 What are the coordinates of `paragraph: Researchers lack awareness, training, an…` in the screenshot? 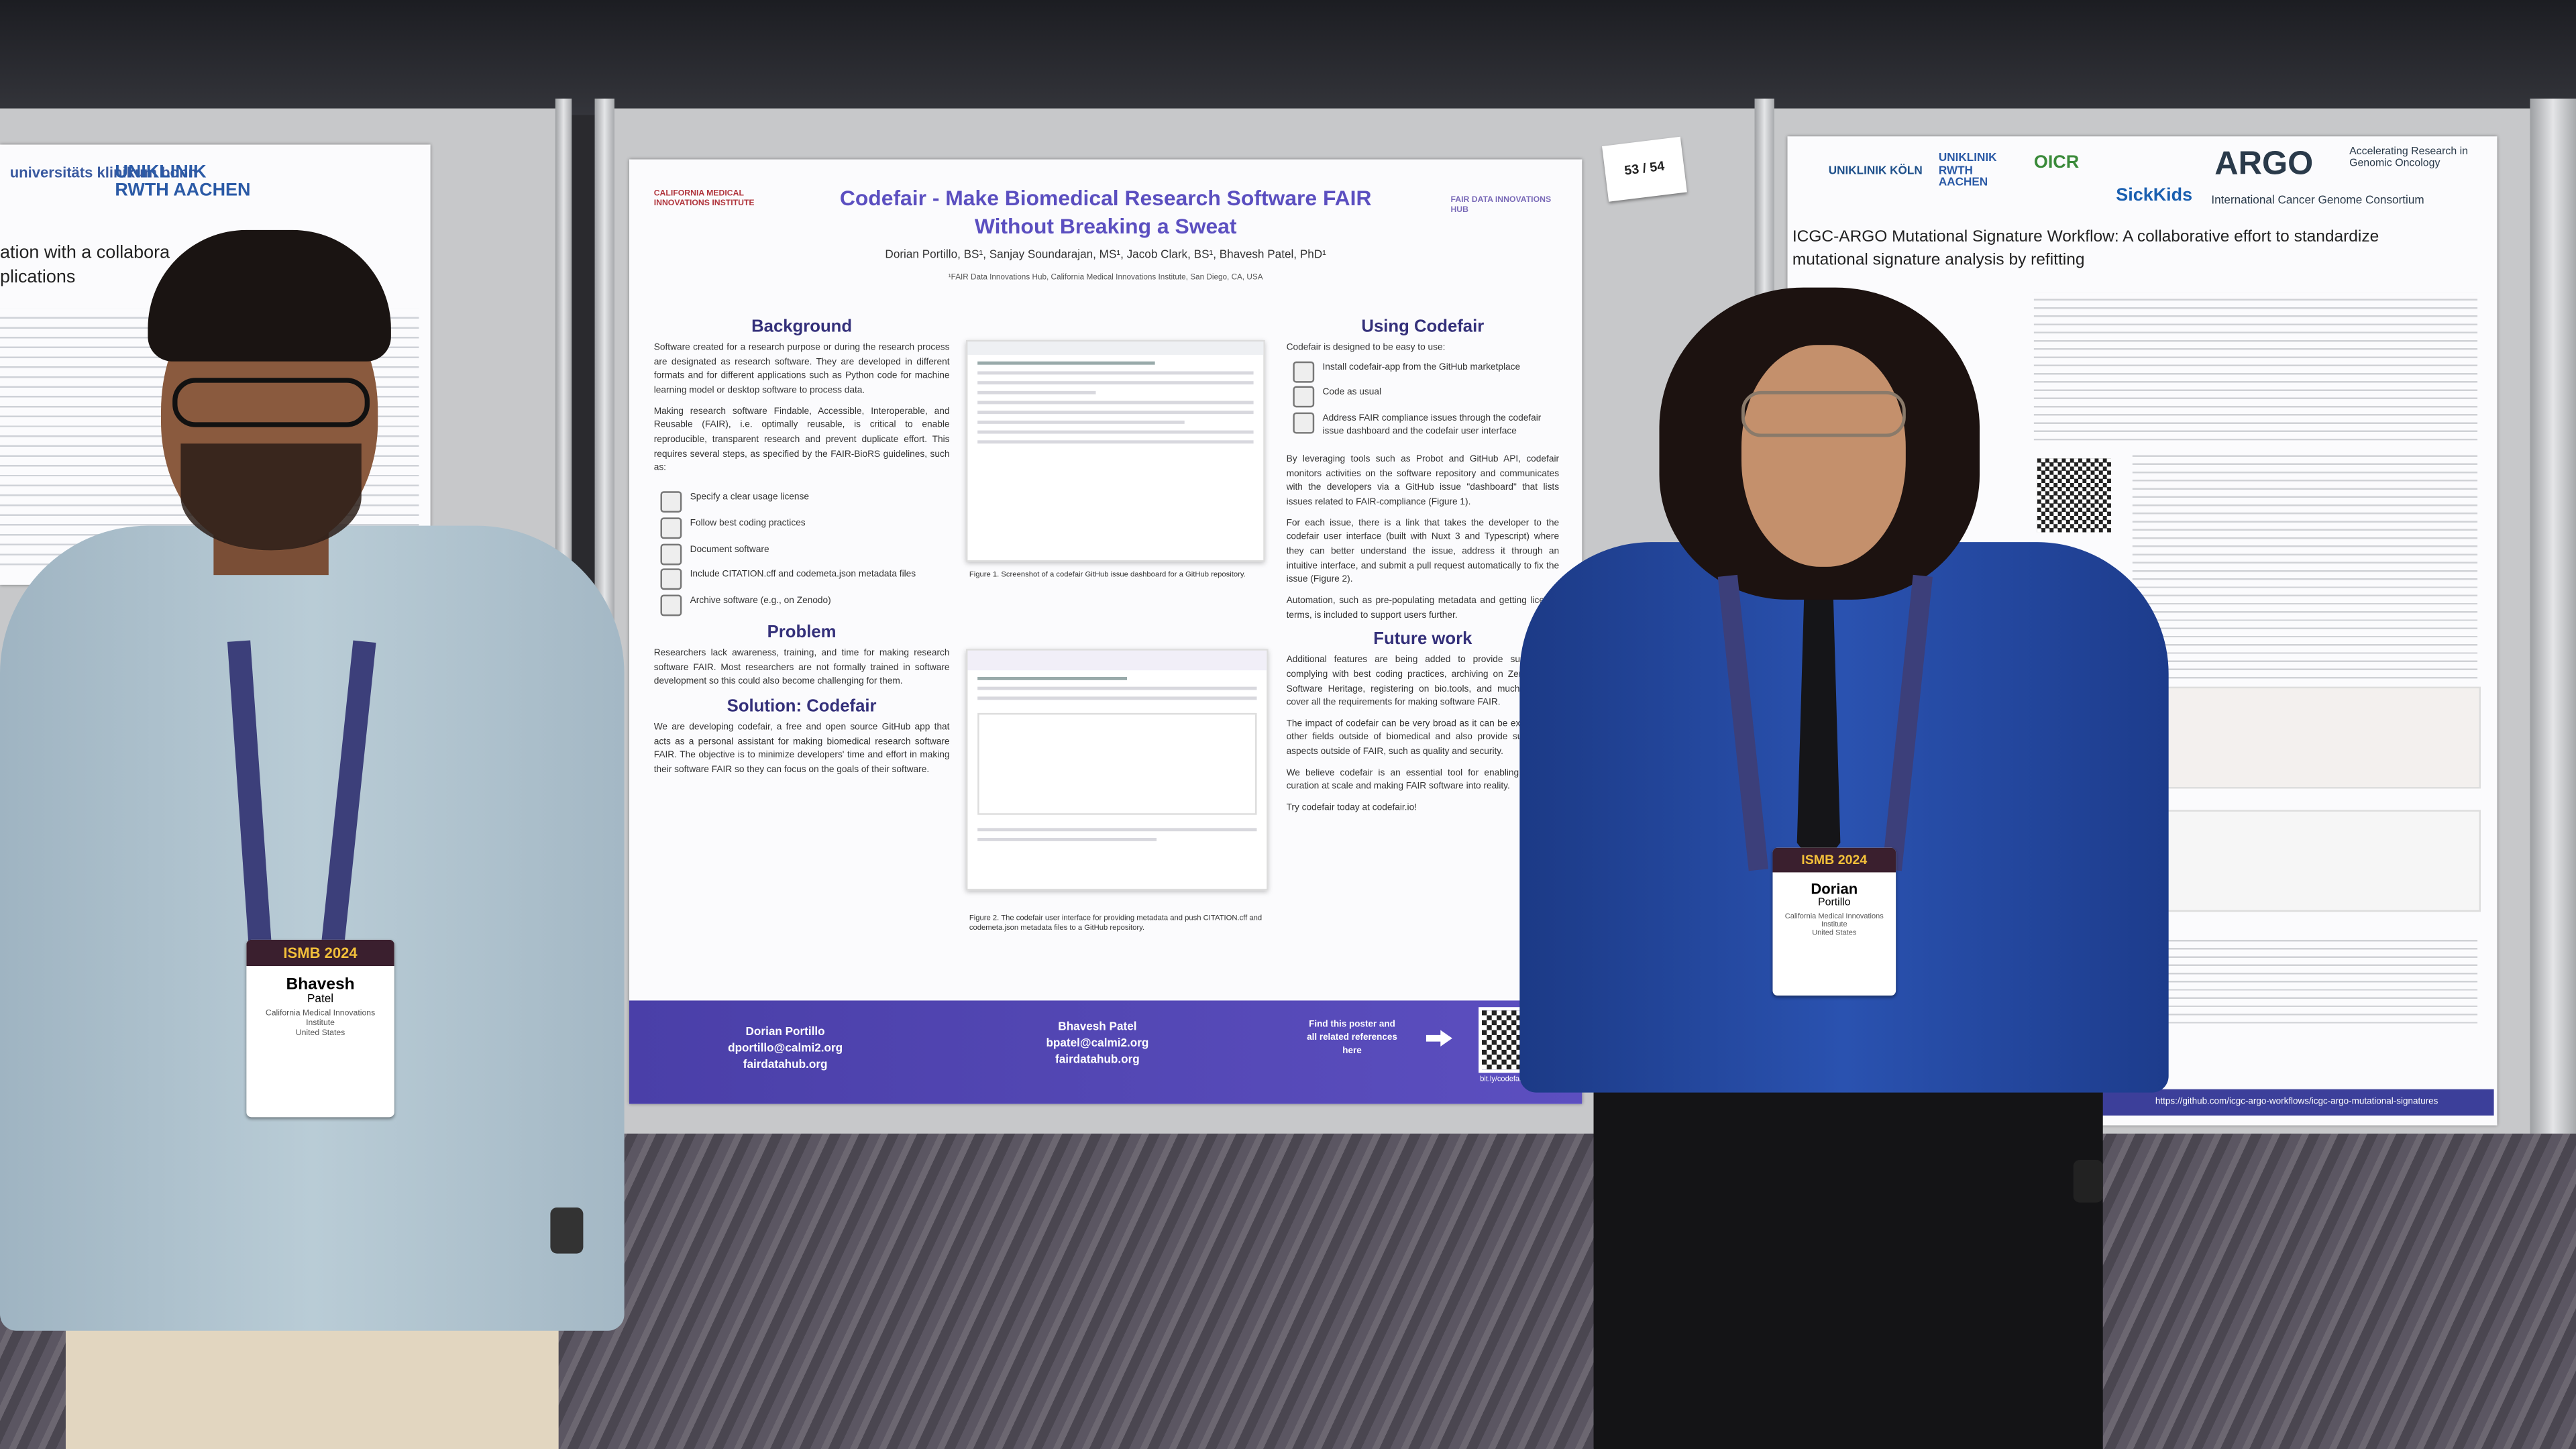 It's located at (801, 668).